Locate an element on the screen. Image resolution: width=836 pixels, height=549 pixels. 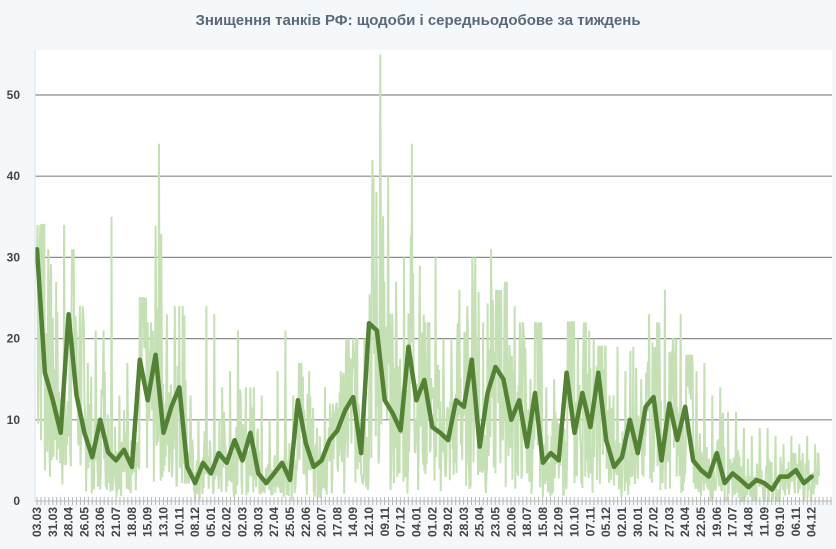
x-tick-label: 30.03 is located at coordinates (258, 522).